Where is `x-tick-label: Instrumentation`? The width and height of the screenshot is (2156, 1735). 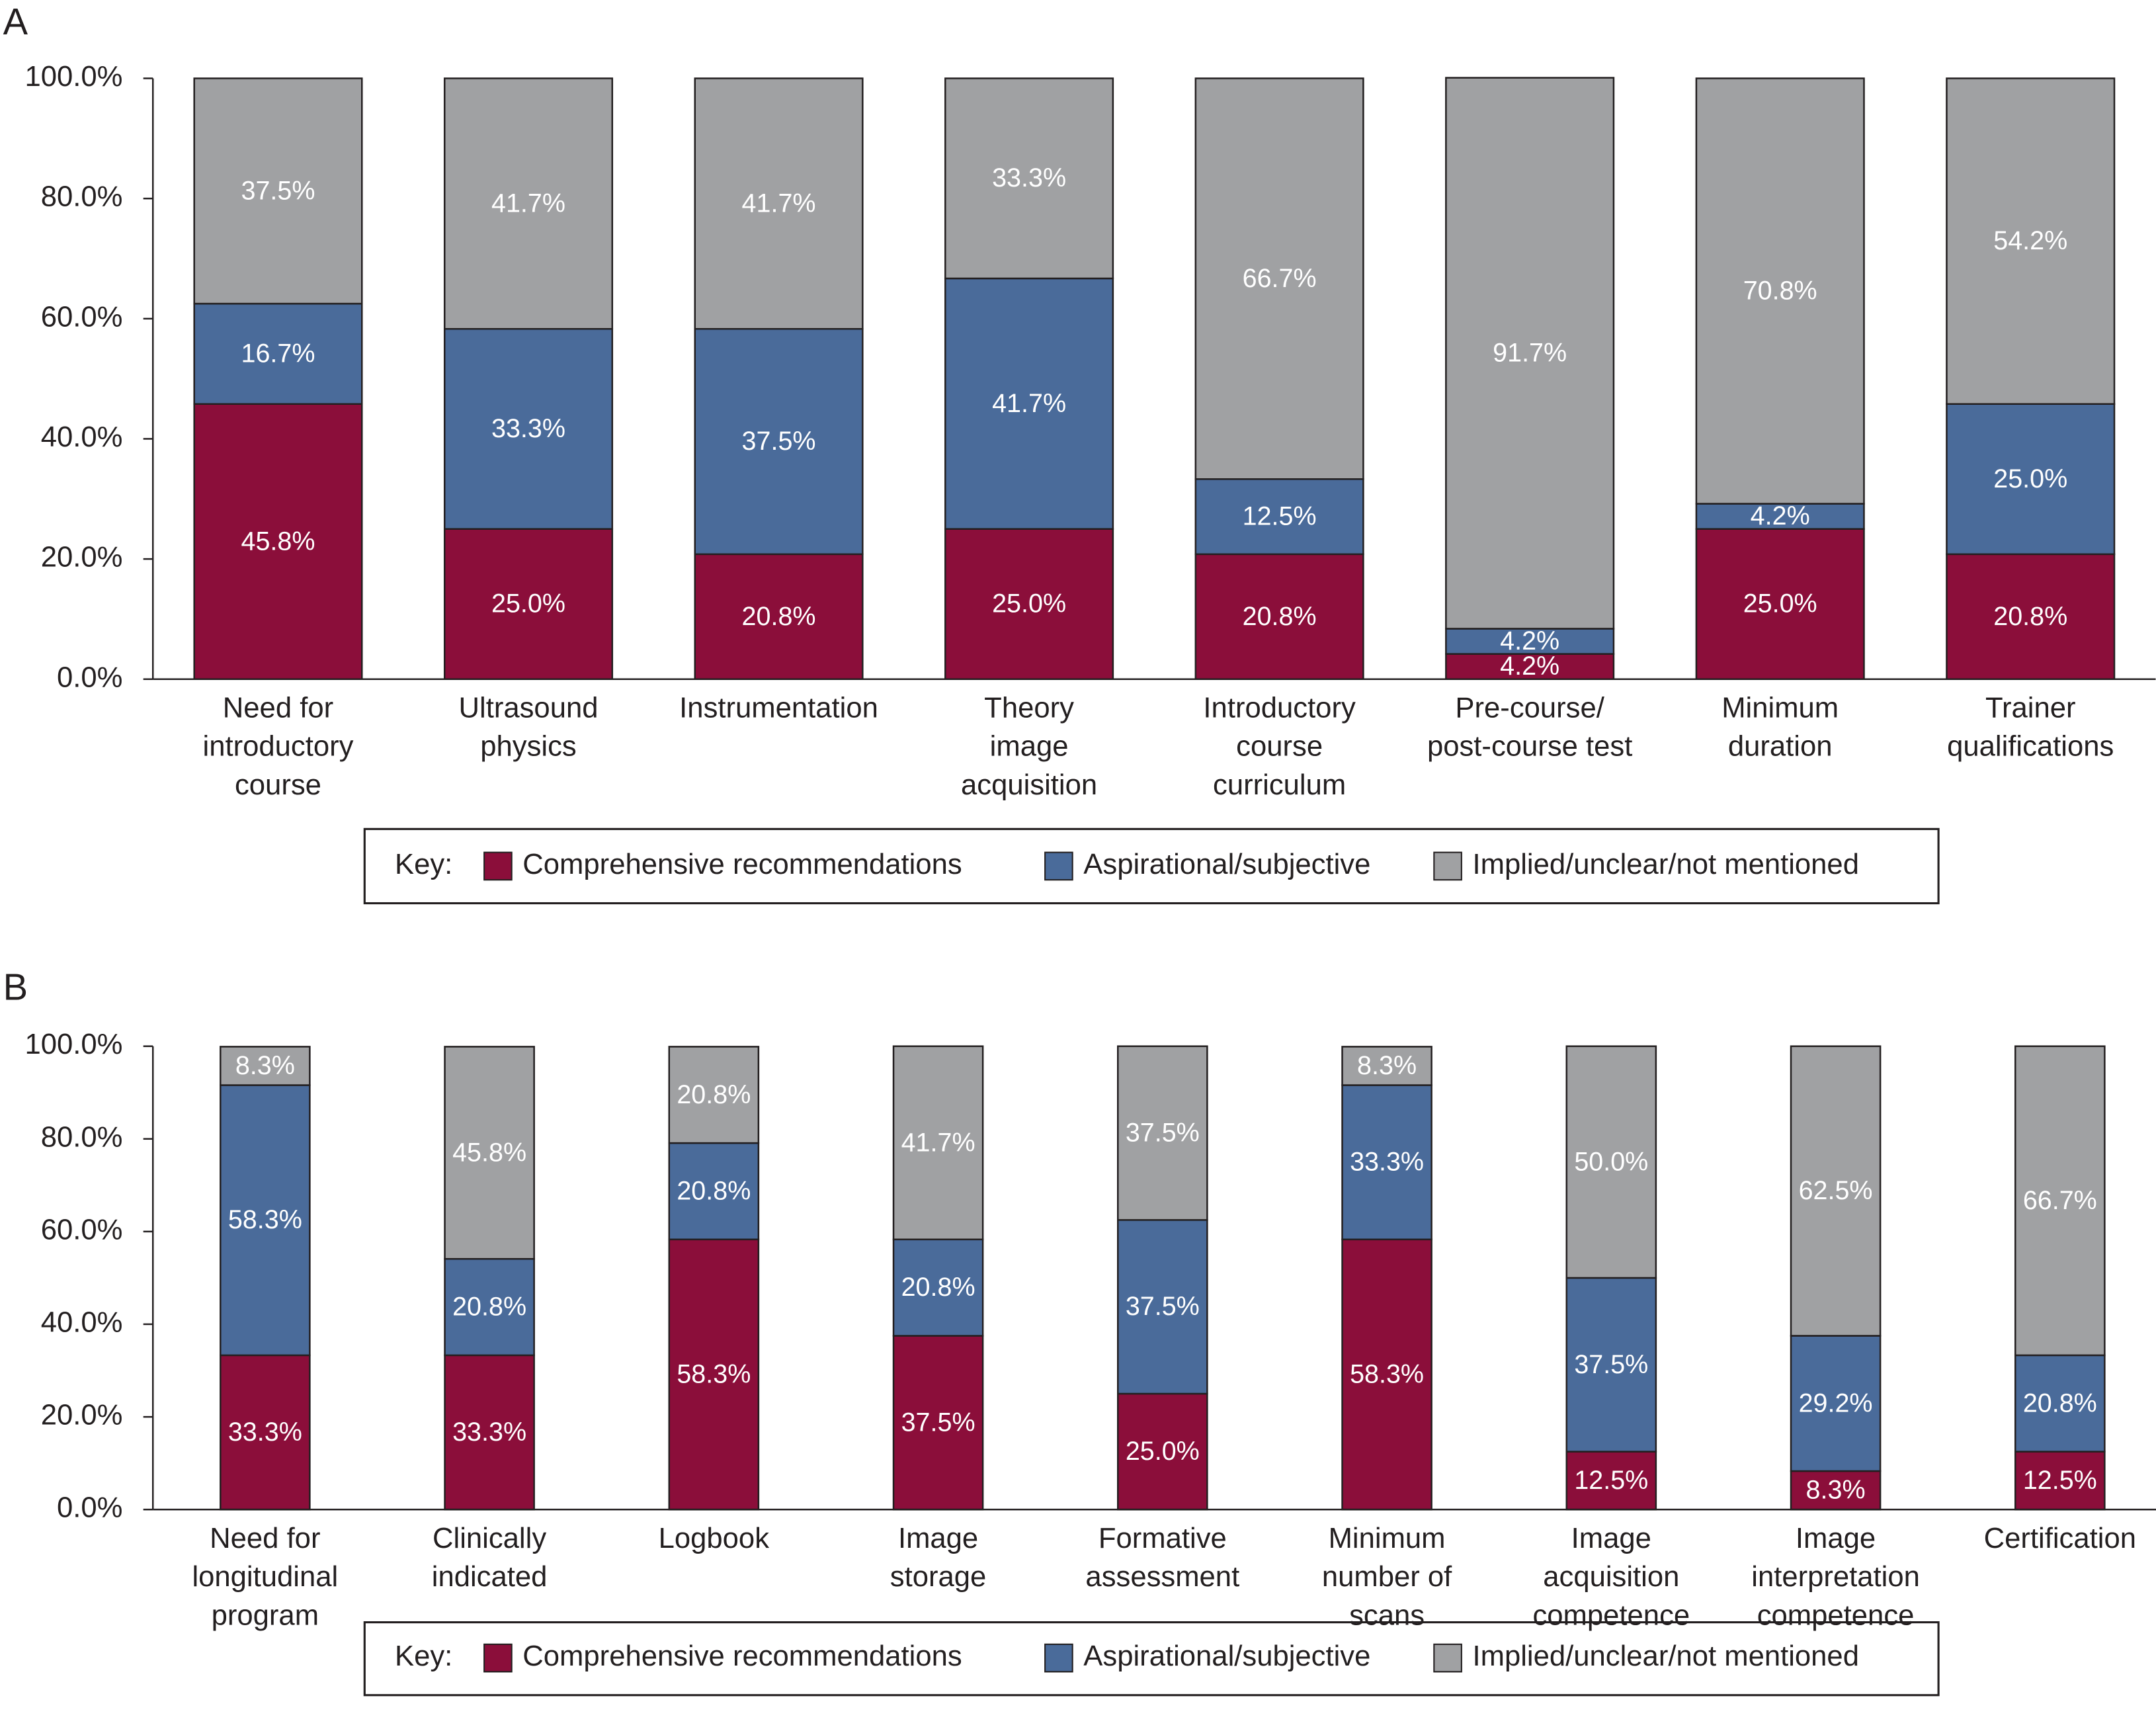 x-tick-label: Instrumentation is located at coordinates (778, 707).